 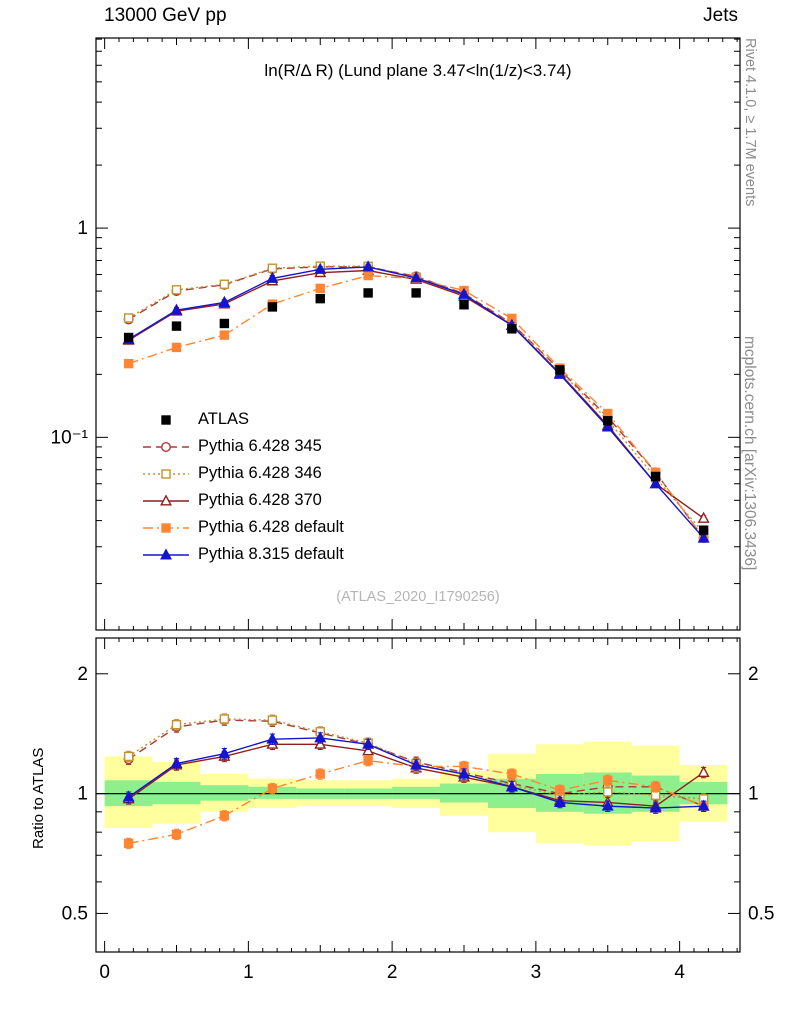 I want to click on legend-item-pythia-6-428-default: Pythia 6.428 default, so click(x=243, y=527).